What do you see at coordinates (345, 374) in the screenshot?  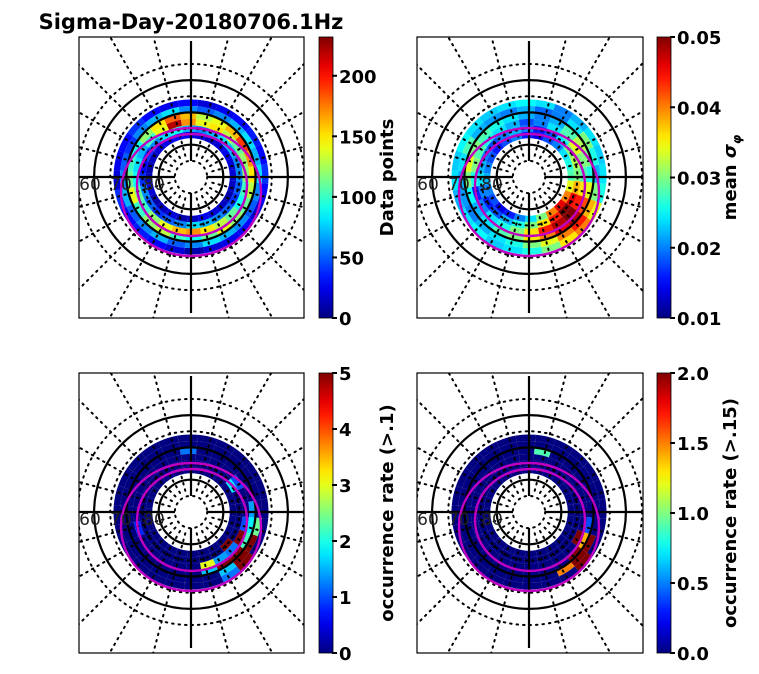 I see `colorbar-tick-label: 5` at bounding box center [345, 374].